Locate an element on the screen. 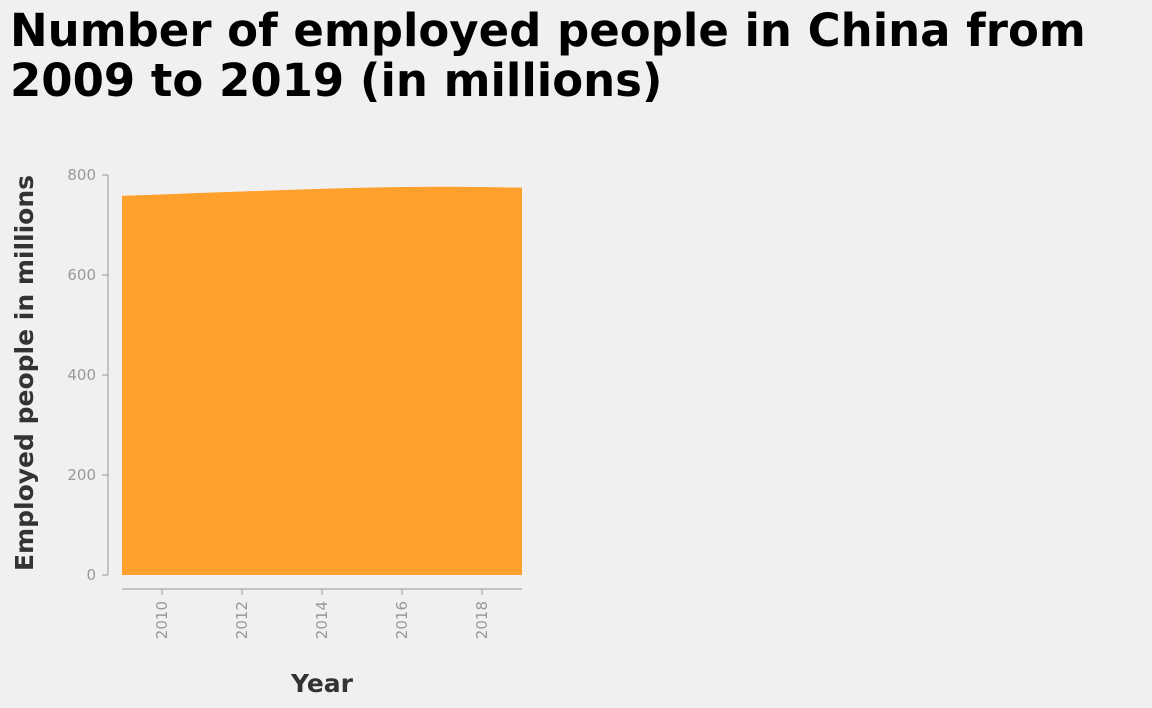 This screenshot has width=1152, height=708. y-tick-label: 0 is located at coordinates (91, 575).